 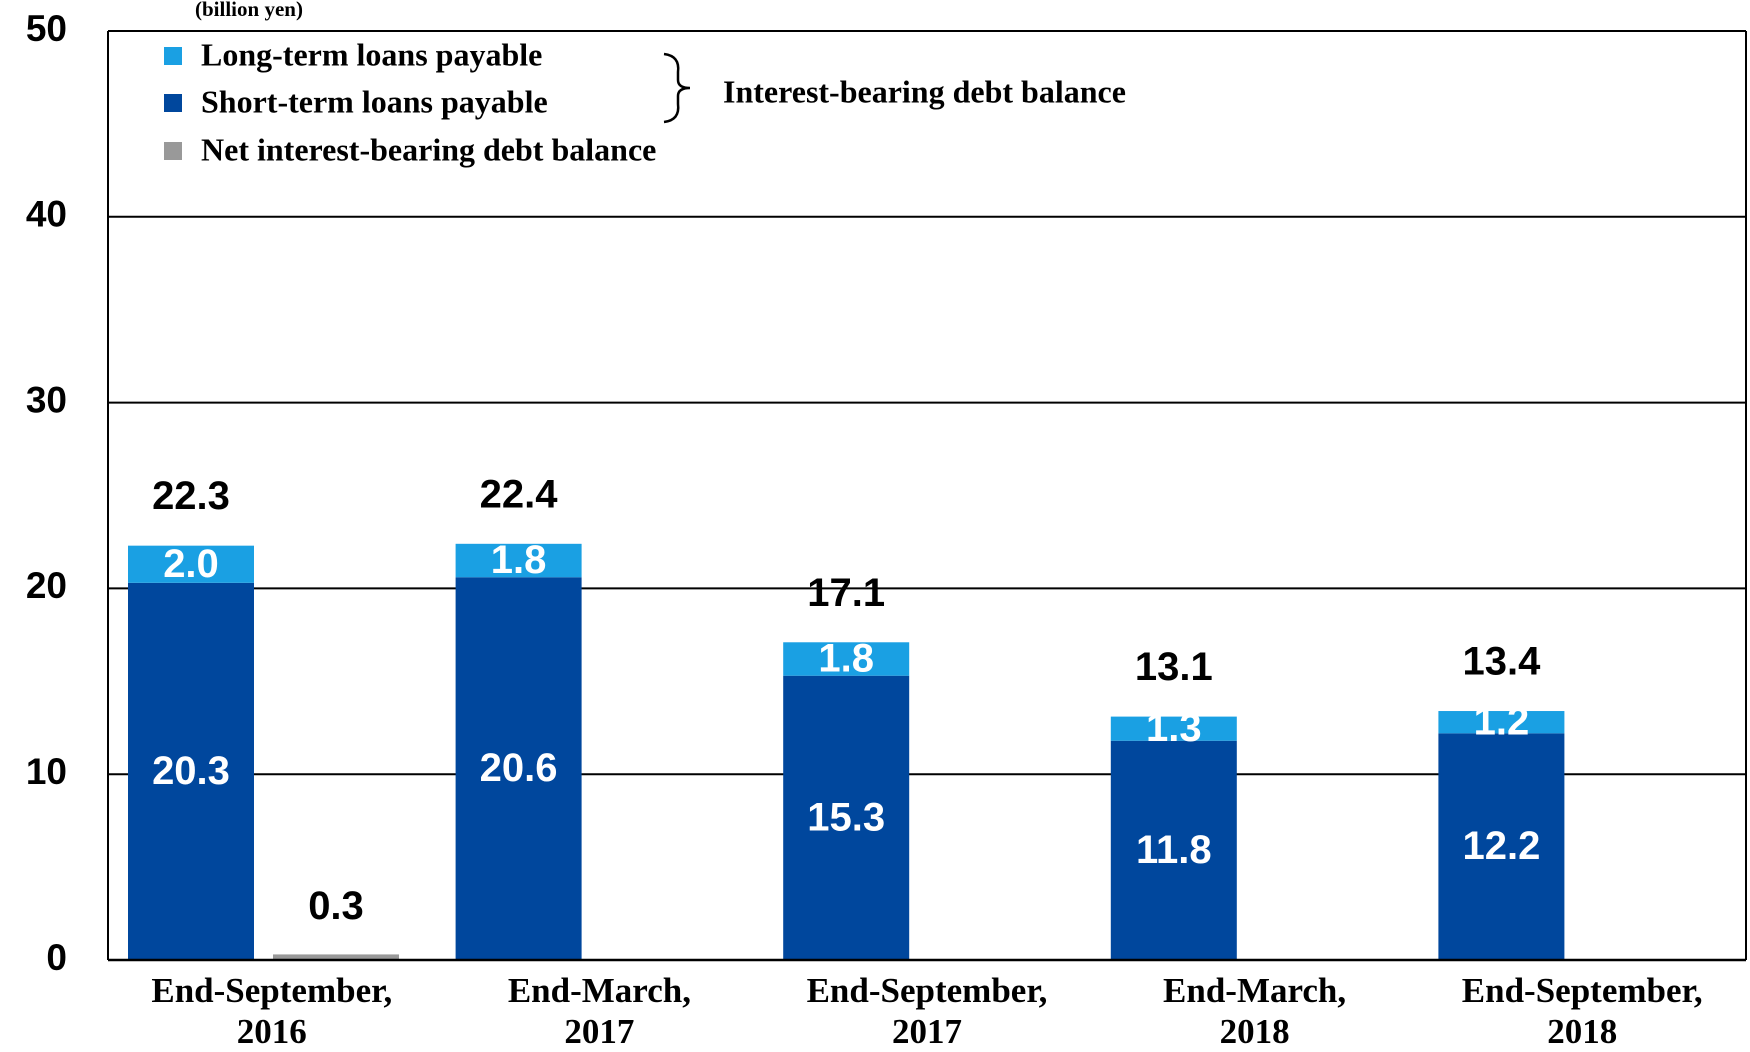 I want to click on value-label: 11.8, so click(x=1174, y=850).